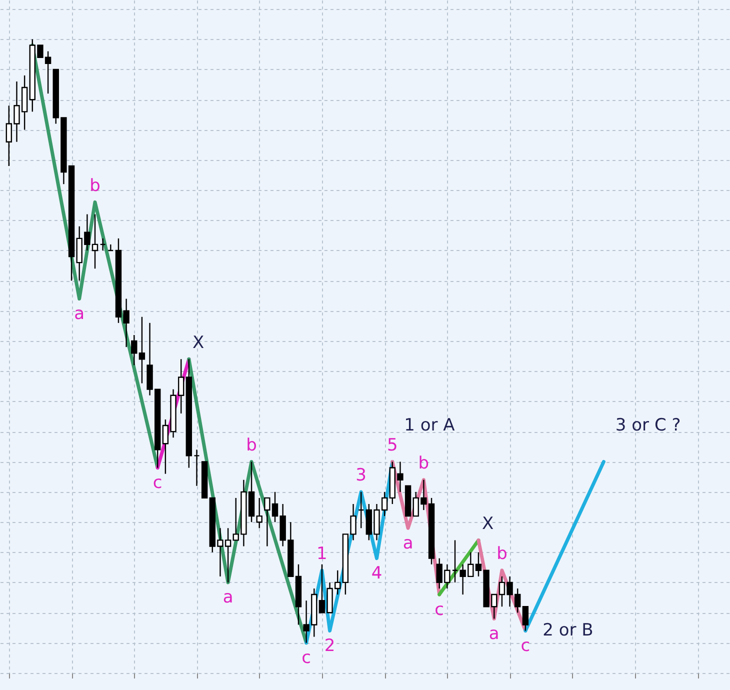 The height and width of the screenshot is (690, 730). What do you see at coordinates (322, 554) in the screenshot?
I see `annotation: 1` at bounding box center [322, 554].